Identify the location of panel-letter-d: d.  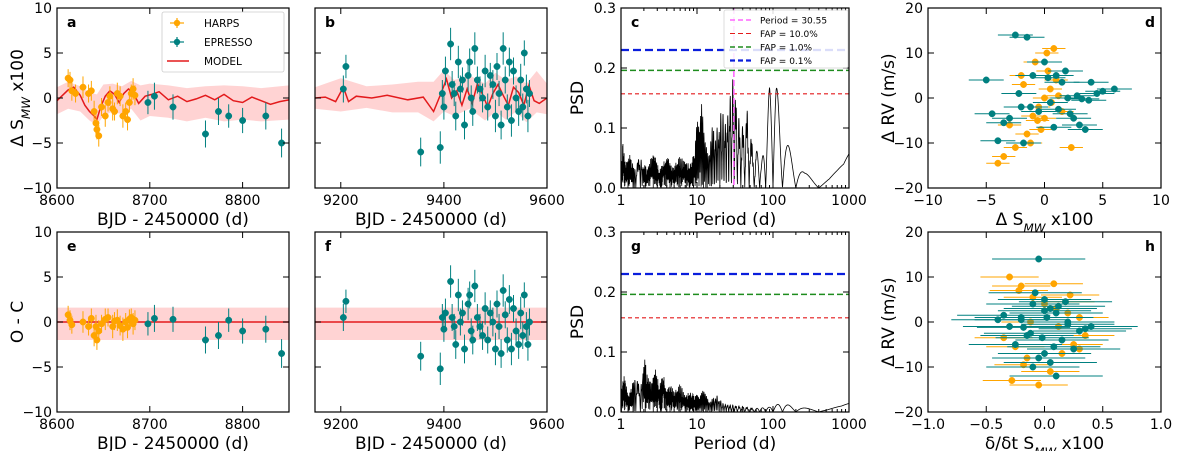
(1150, 23).